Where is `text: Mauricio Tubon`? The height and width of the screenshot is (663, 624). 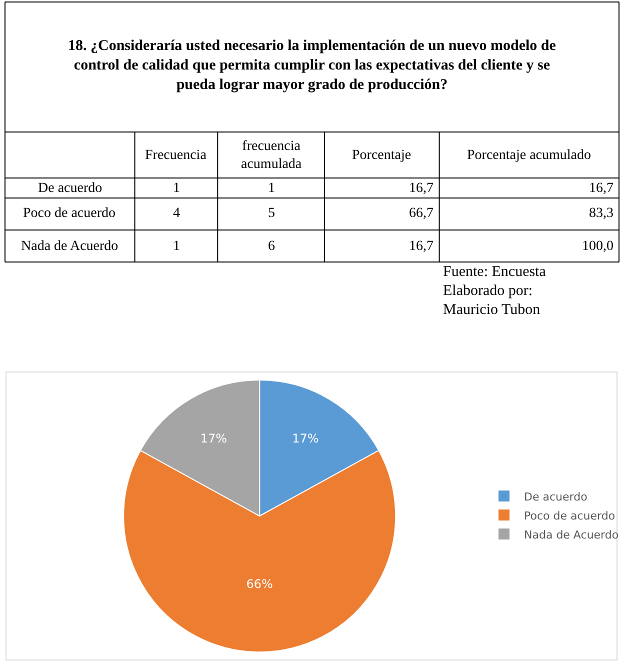 text: Mauricio Tubon is located at coordinates (492, 310).